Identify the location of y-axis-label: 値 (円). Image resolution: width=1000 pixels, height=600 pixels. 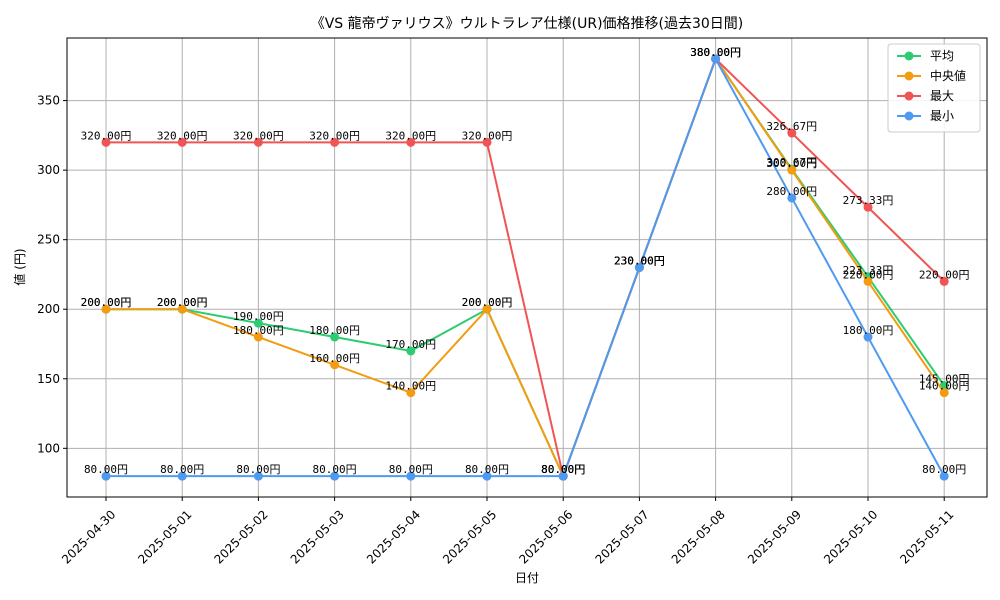
(19, 266).